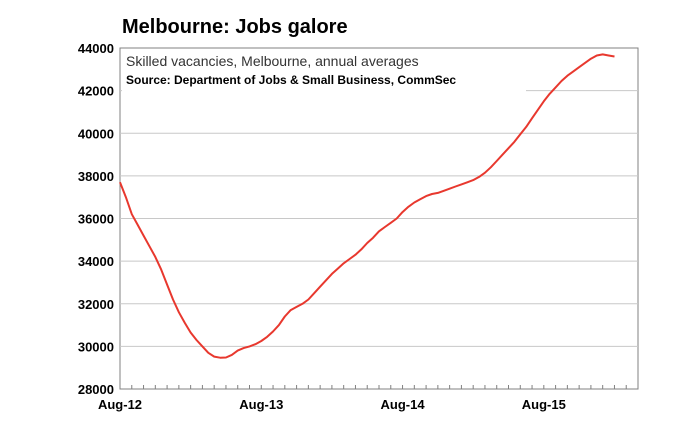  I want to click on y-tick-label: 36000, so click(96, 219).